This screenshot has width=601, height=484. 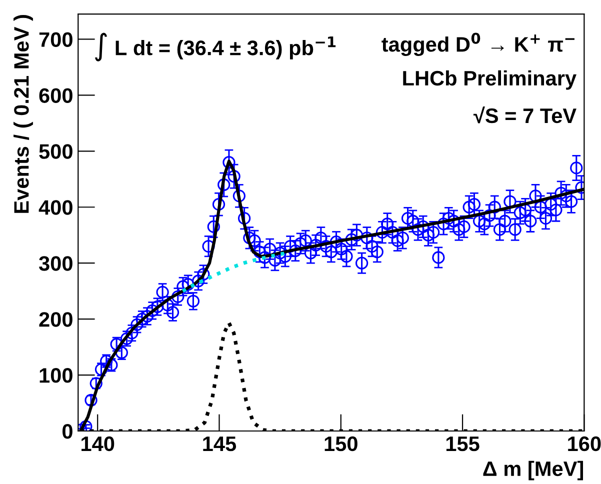 I want to click on x-tick-label: 150, so click(x=341, y=444).